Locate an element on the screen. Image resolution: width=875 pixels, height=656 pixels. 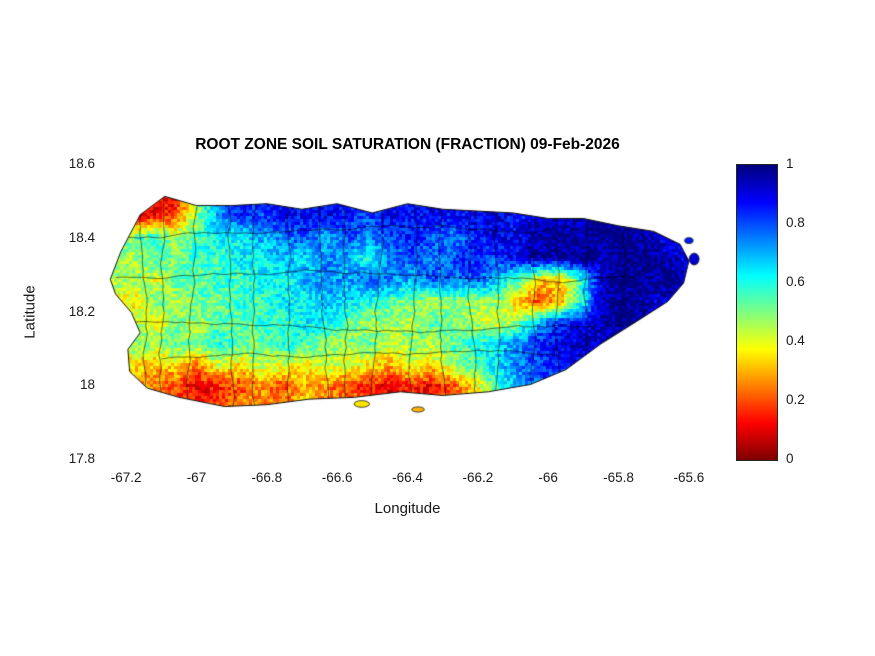
colorbar-tick-label: 0 is located at coordinates (790, 458).